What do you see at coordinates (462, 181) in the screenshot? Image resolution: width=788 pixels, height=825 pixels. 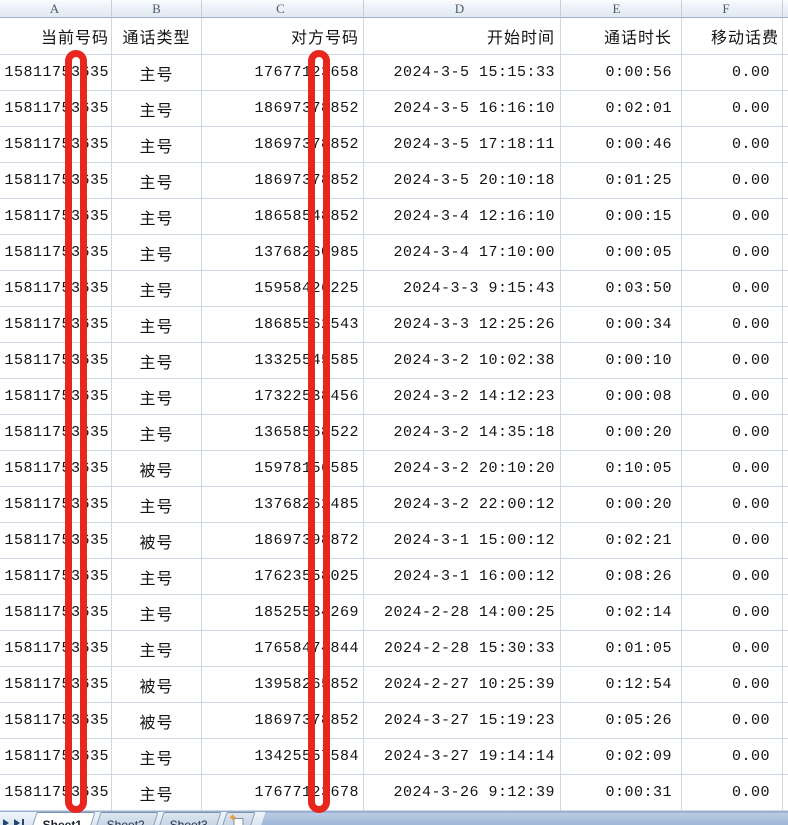 I see `cell-start-time: 2024-3-5 20:10:18` at bounding box center [462, 181].